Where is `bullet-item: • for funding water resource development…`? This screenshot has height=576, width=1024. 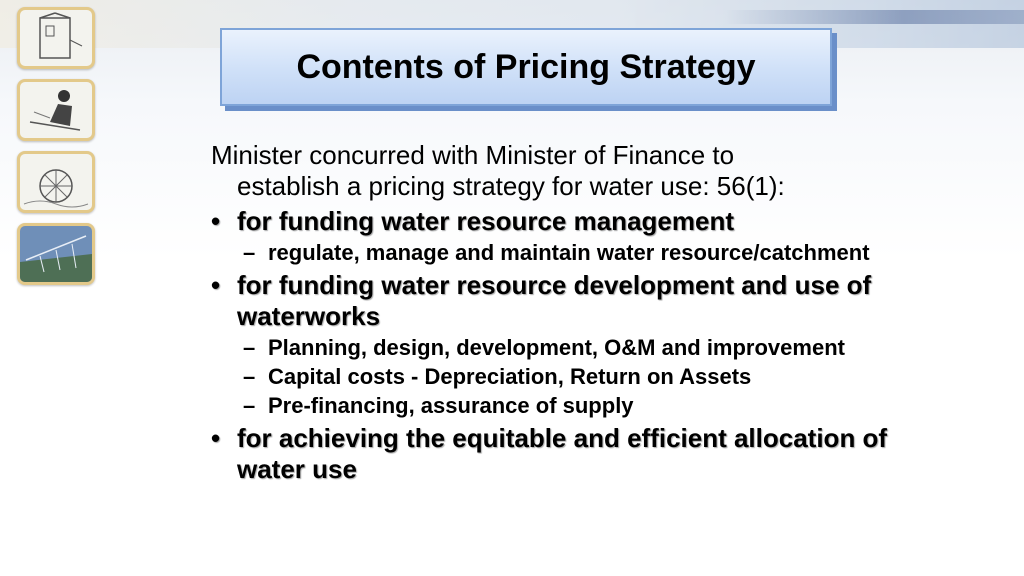
bullet-item: • for funding water resource development… is located at coordinates (561, 301).